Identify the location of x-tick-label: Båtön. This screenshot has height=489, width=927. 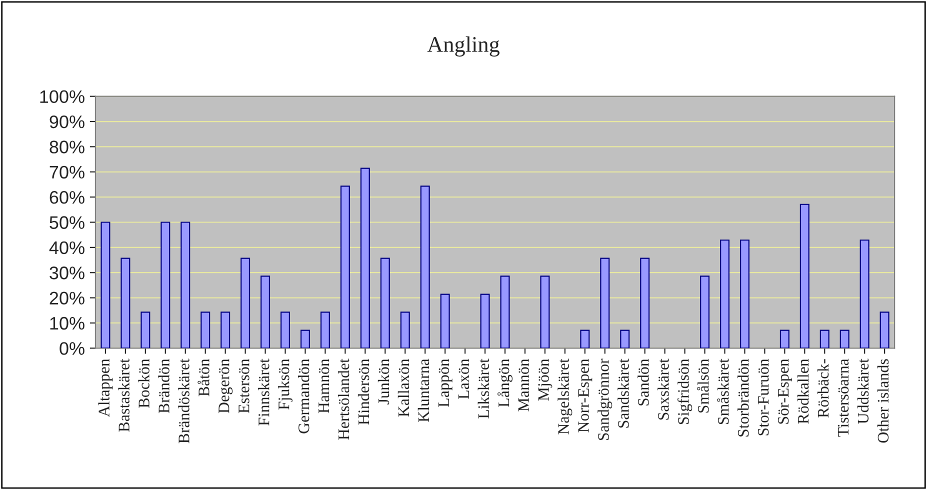
(204, 377).